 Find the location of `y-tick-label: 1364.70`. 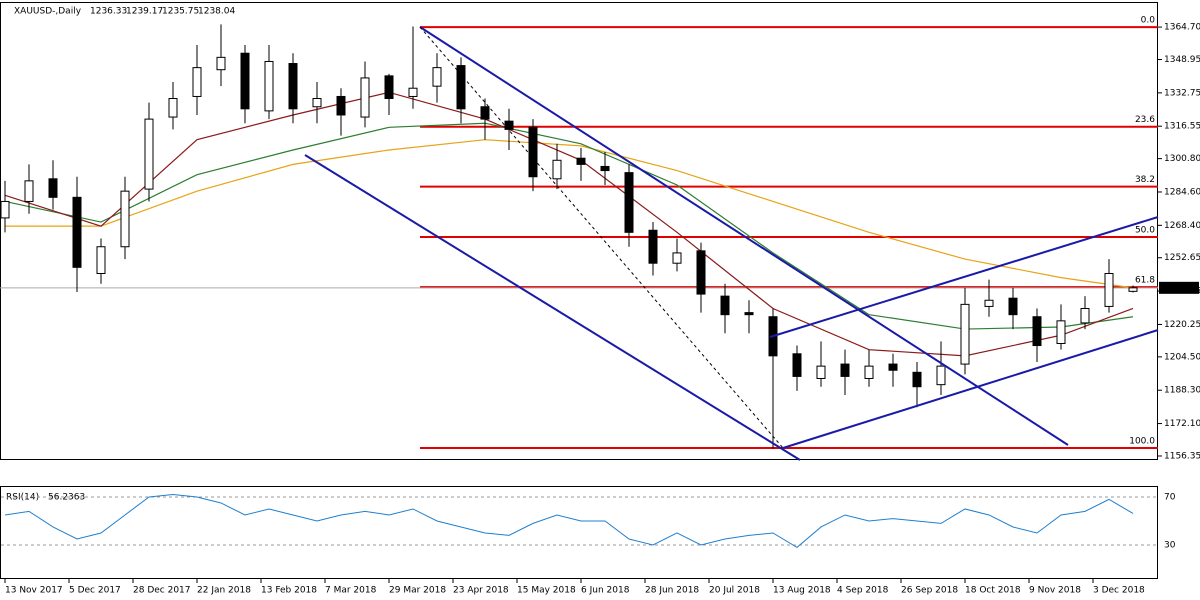

y-tick-label: 1364.70 is located at coordinates (1182, 28).